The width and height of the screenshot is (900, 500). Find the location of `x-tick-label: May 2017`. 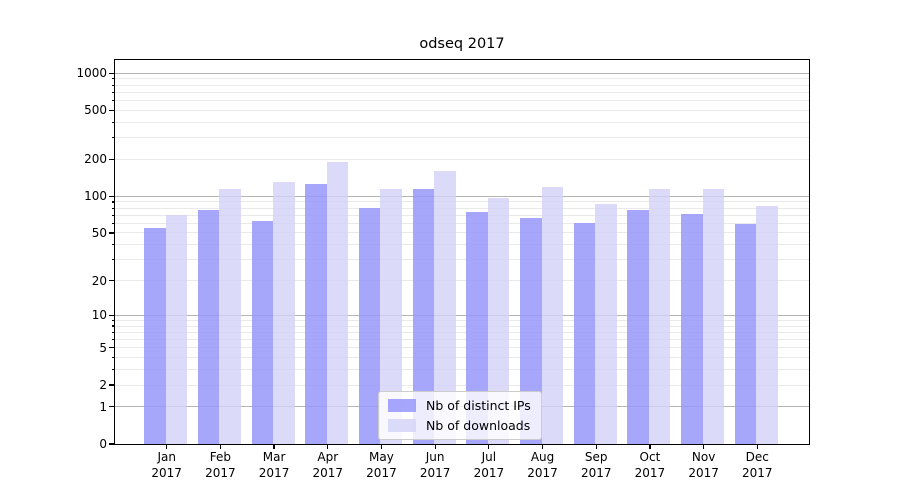

x-tick-label: May 2017 is located at coordinates (381, 465).